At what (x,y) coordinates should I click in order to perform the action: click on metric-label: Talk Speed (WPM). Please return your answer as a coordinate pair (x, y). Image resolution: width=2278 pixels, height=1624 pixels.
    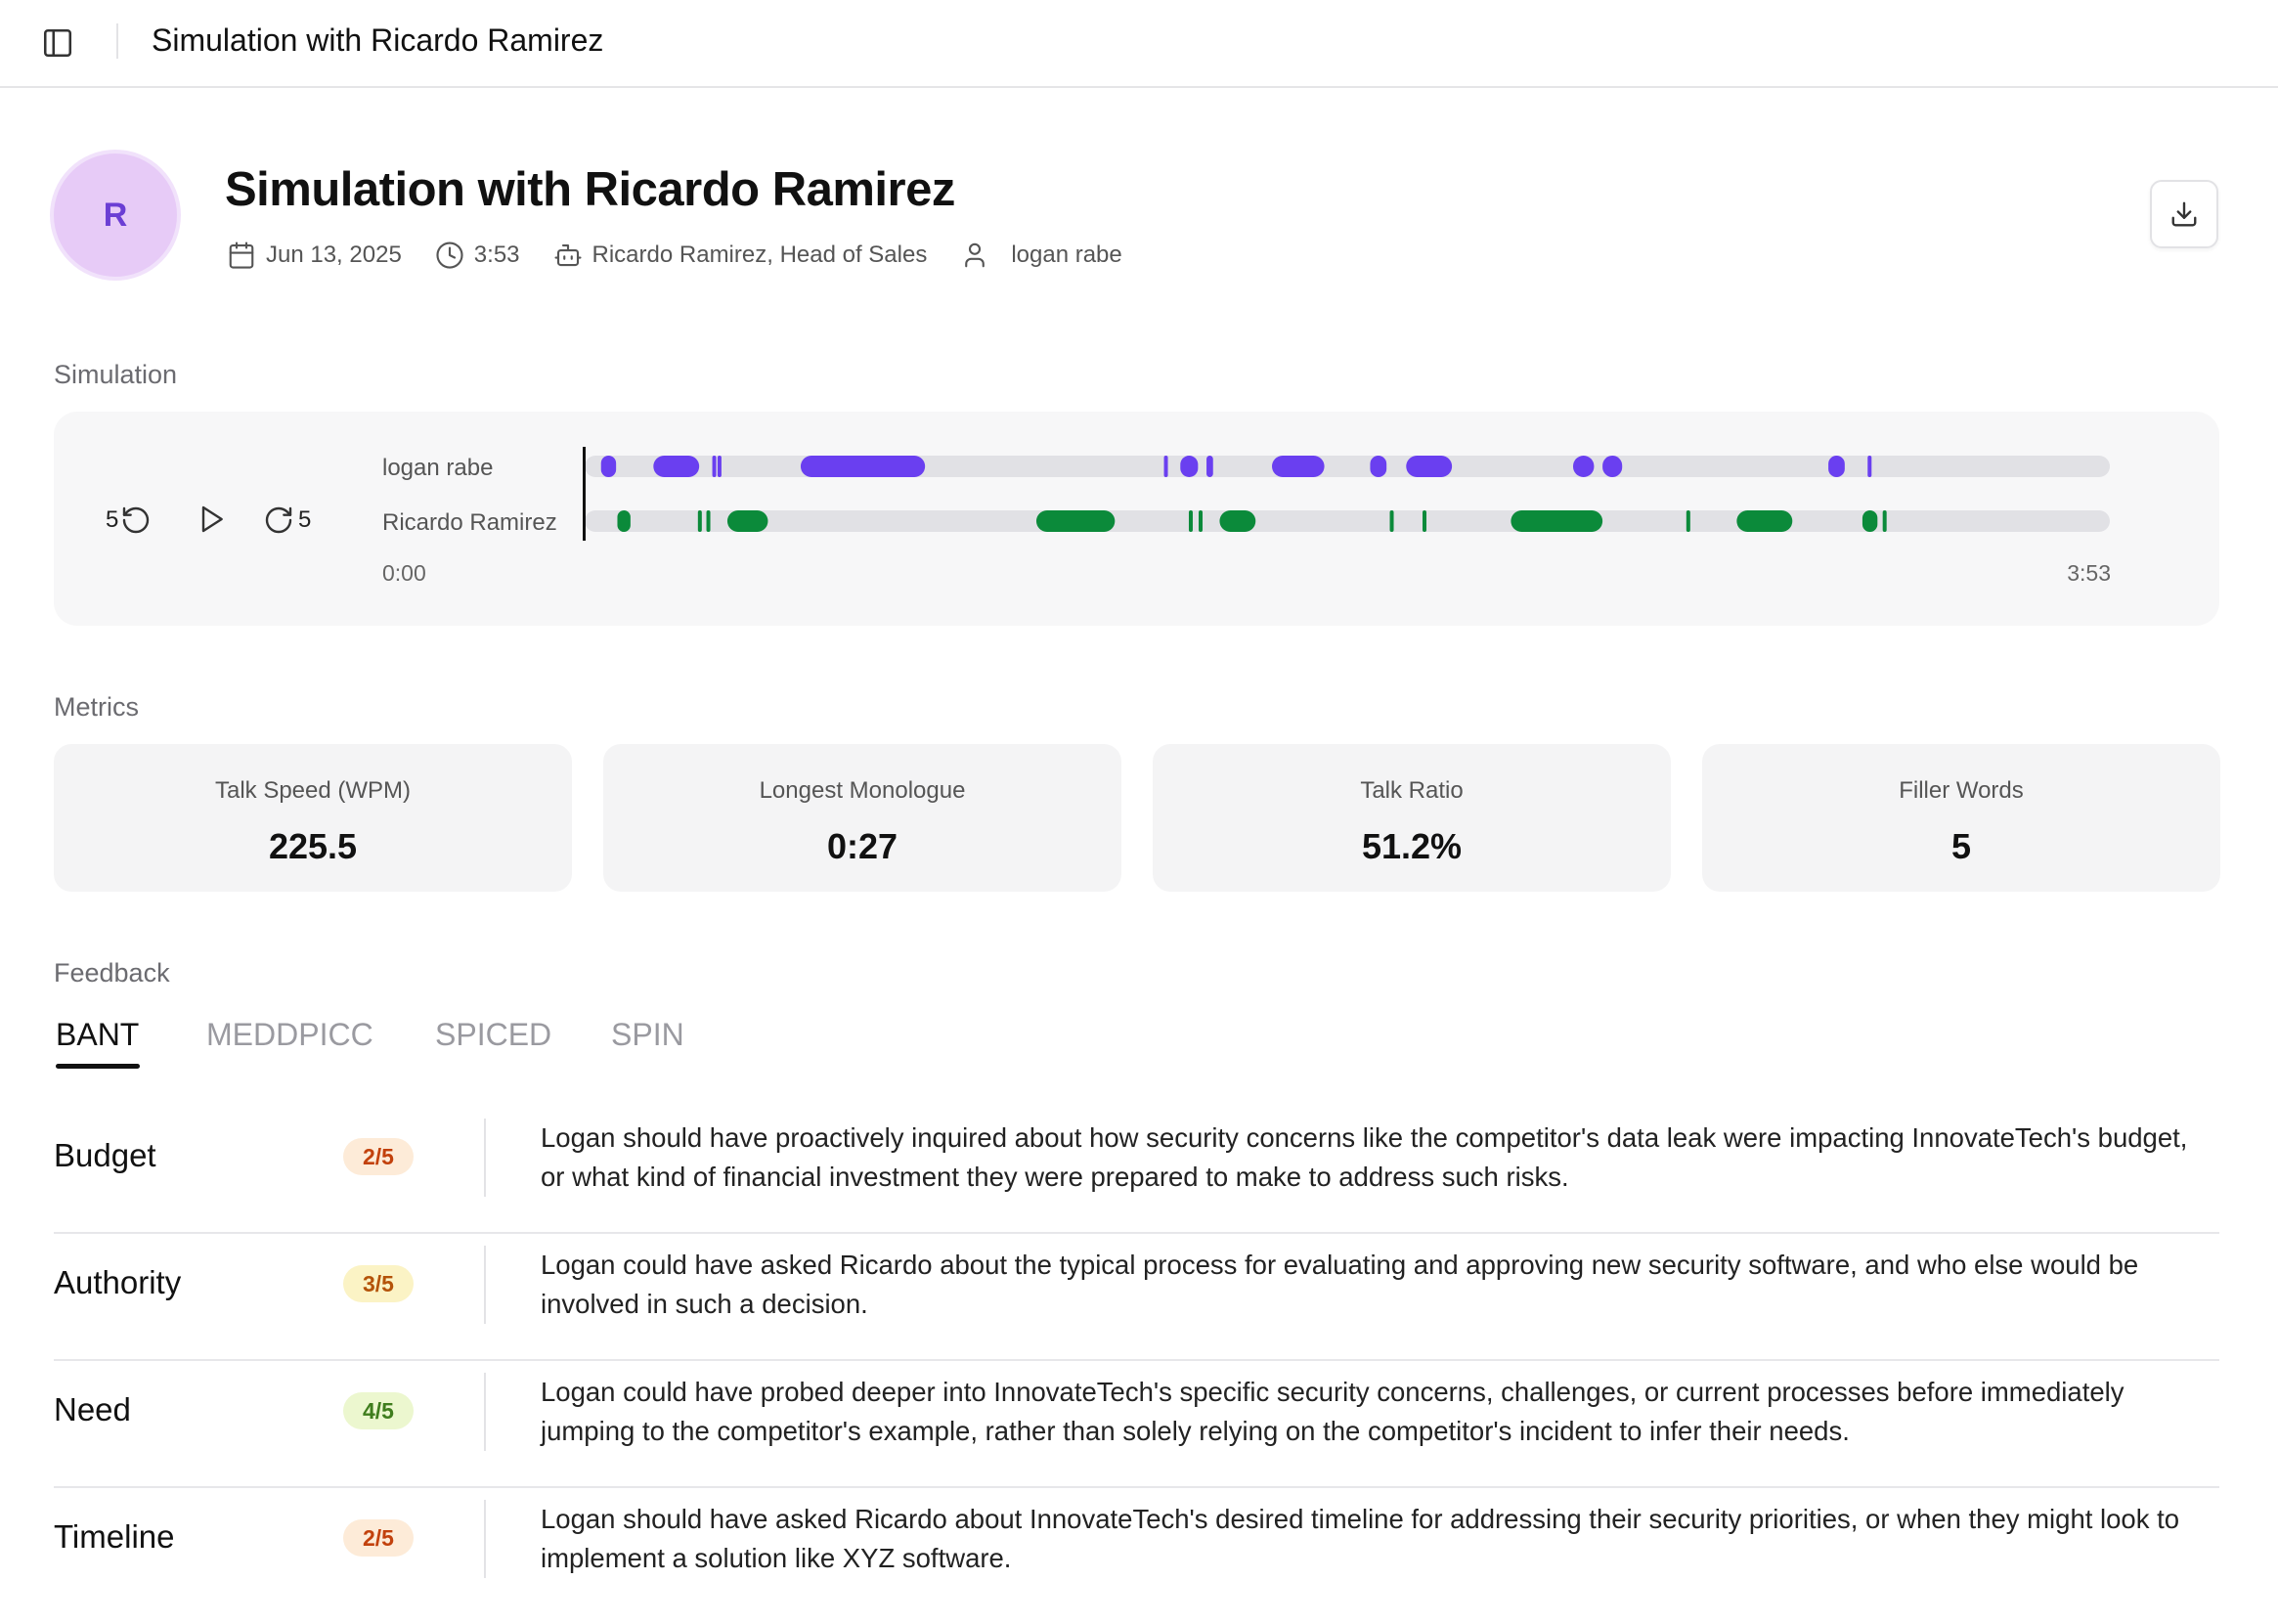
    Looking at the image, I should click on (313, 791).